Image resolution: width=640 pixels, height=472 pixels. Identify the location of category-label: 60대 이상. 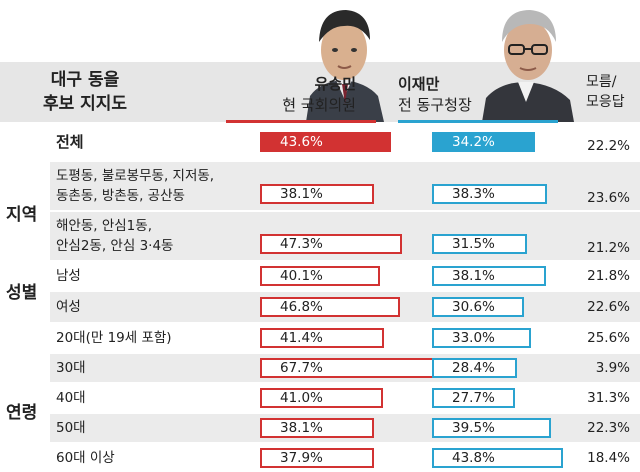
(85, 458).